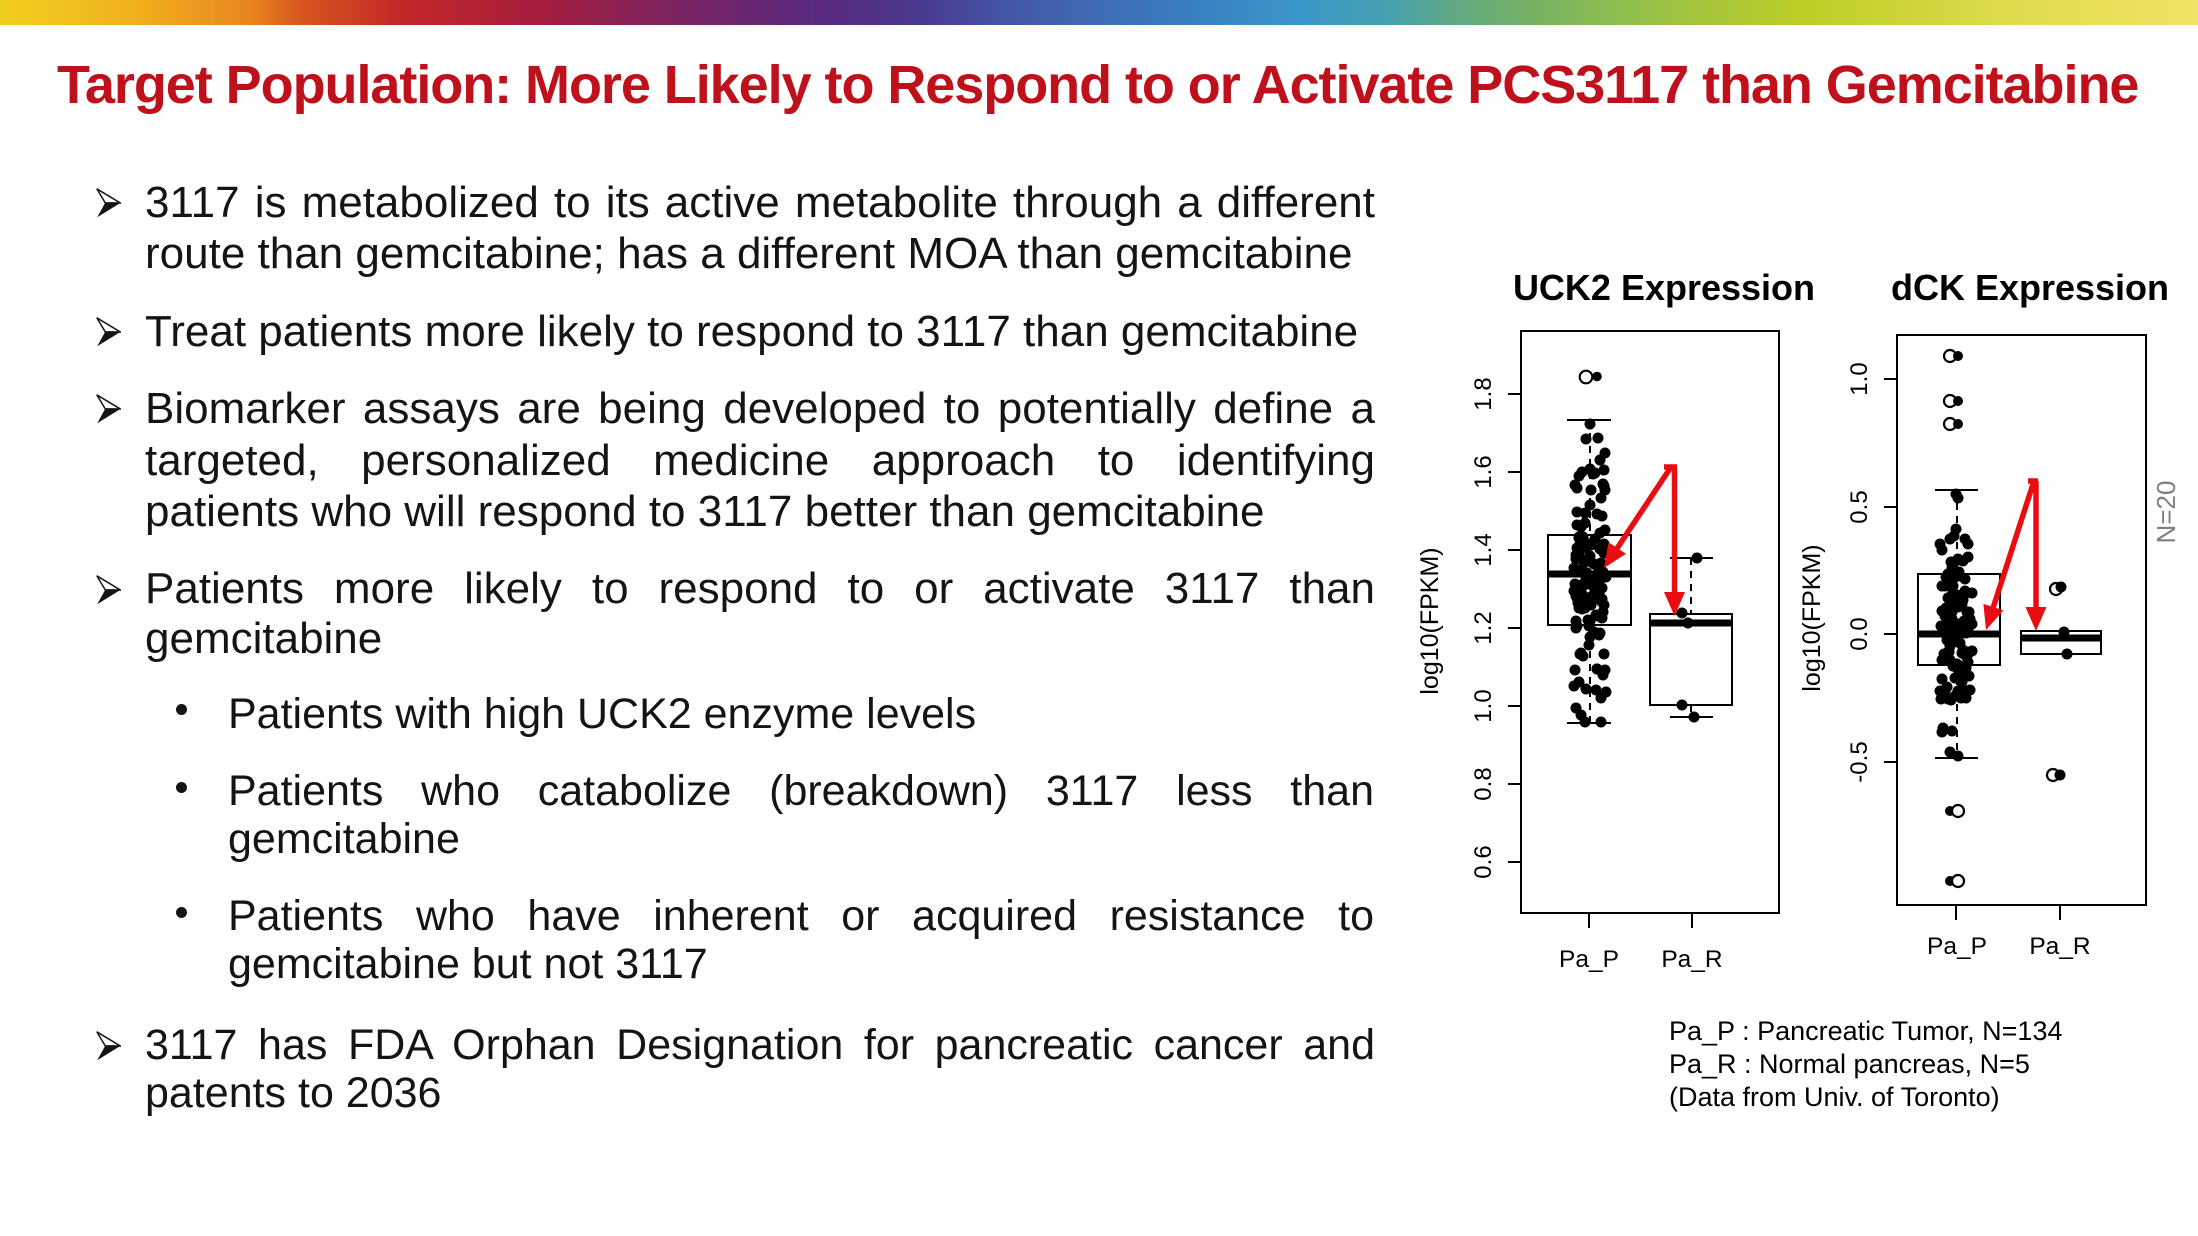  What do you see at coordinates (1664, 287) in the screenshot?
I see `svg-text: UCK2 Expression` at bounding box center [1664, 287].